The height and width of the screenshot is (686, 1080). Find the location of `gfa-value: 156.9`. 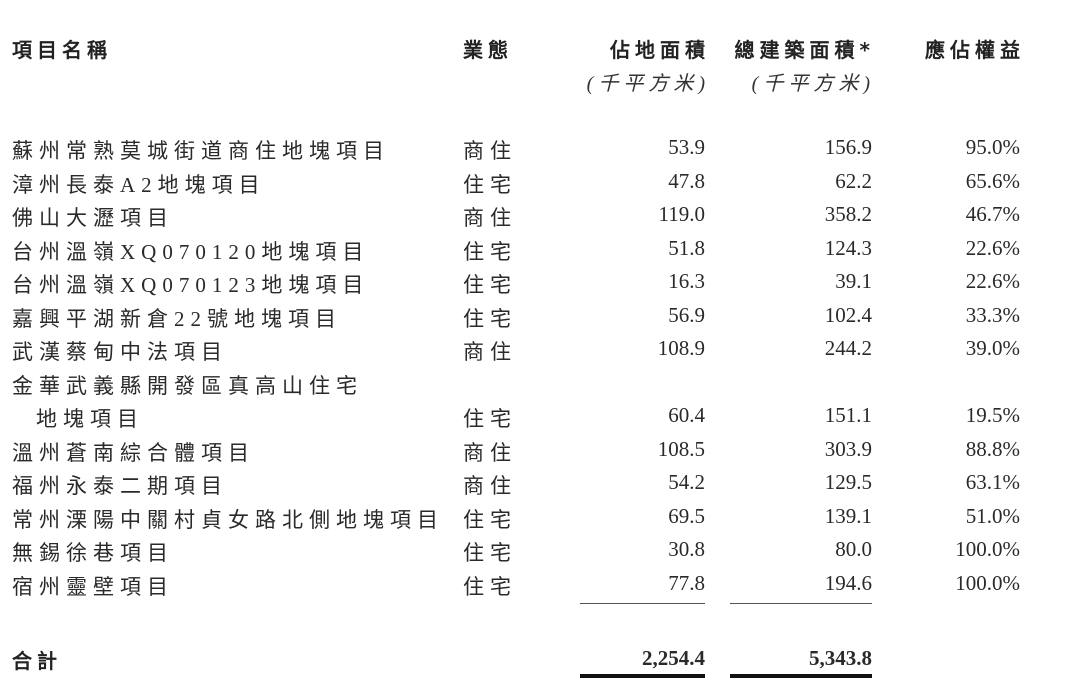

gfa-value: 156.9 is located at coordinates (848, 147).